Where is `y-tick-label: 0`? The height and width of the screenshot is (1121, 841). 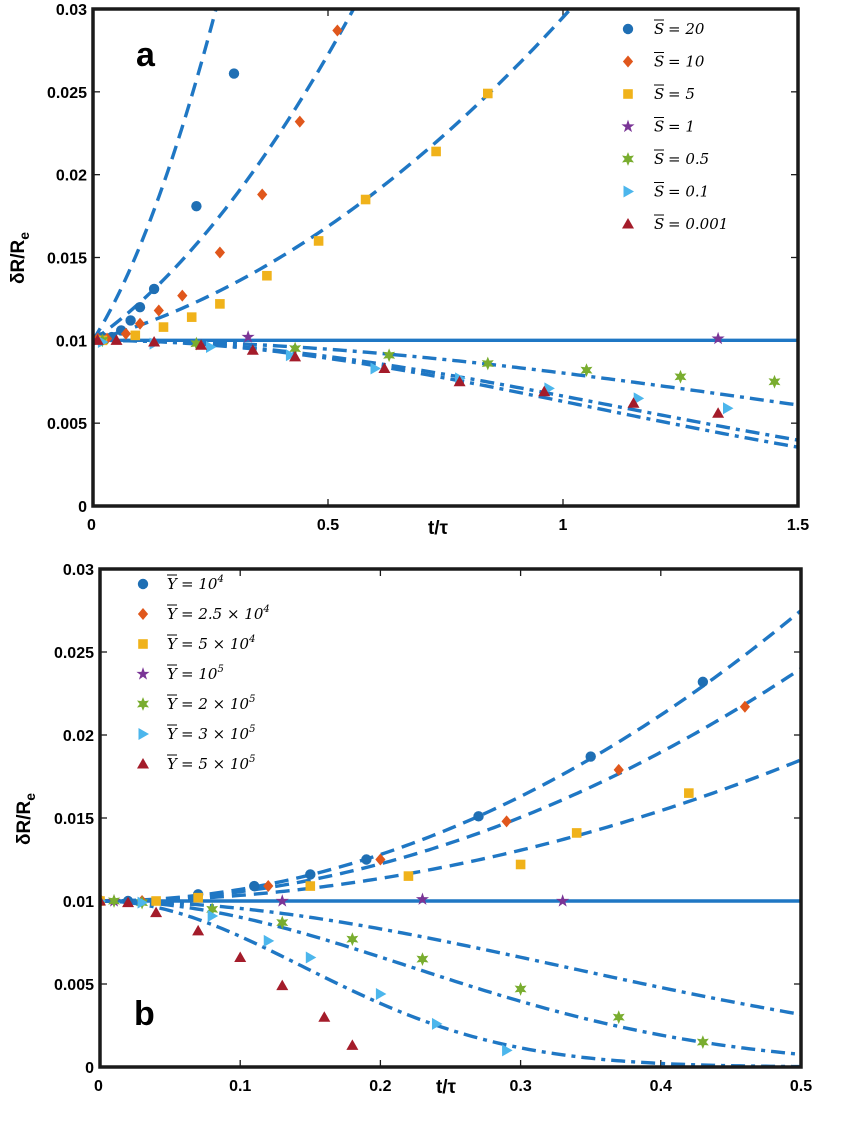 y-tick-label: 0 is located at coordinates (89, 1068).